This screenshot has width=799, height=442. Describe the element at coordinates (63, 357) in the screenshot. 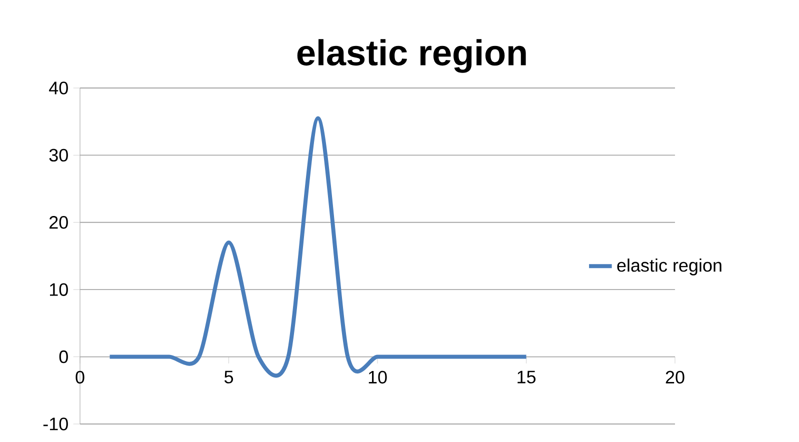

I see `y-tick-label: 0` at that location.